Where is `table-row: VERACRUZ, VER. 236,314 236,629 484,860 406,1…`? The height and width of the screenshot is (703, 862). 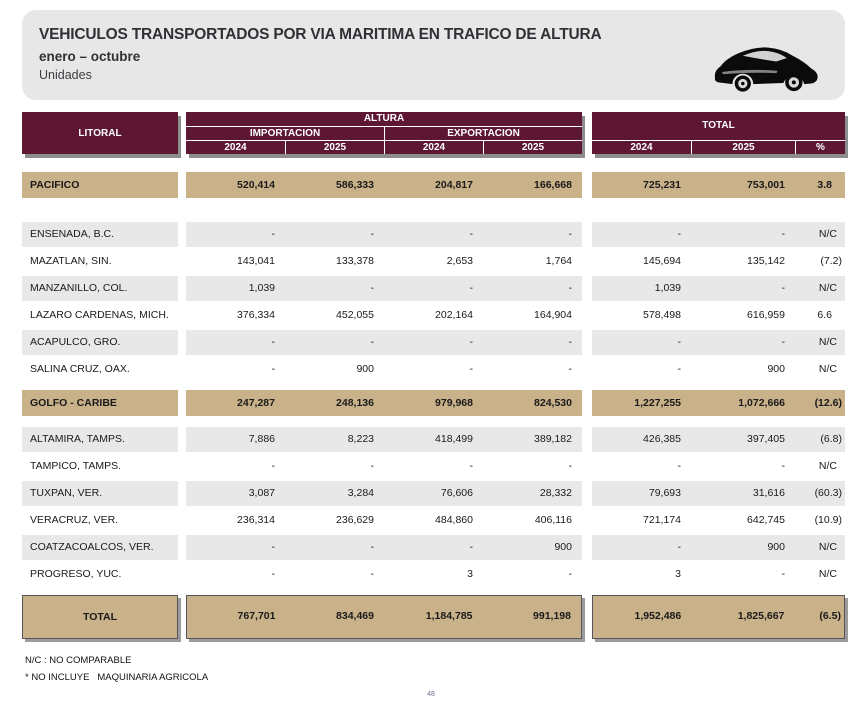
table-row: VERACRUZ, VER. 236,314 236,629 484,860 406,1… is located at coordinates (433, 520).